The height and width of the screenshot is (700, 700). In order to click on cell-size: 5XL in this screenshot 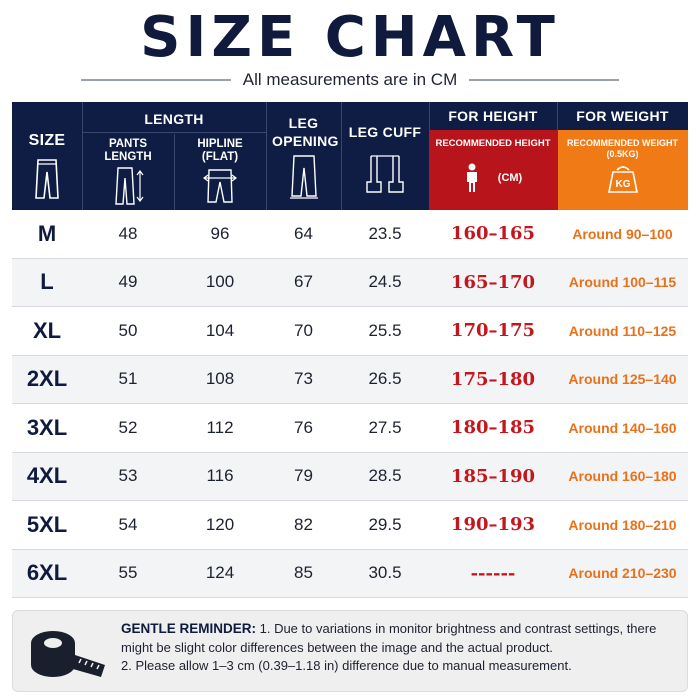, I will do `click(47, 524)`.